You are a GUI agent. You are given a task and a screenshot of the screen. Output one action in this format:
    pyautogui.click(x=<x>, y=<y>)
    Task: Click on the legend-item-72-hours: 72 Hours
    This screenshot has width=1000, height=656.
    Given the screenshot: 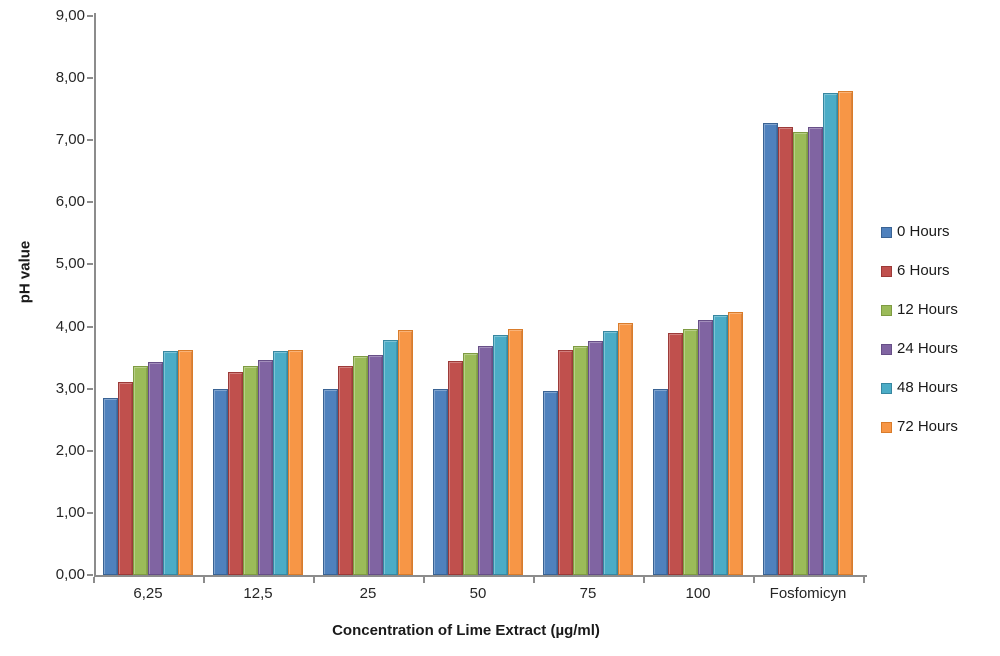 What is the action you would take?
    pyautogui.click(x=919, y=427)
    